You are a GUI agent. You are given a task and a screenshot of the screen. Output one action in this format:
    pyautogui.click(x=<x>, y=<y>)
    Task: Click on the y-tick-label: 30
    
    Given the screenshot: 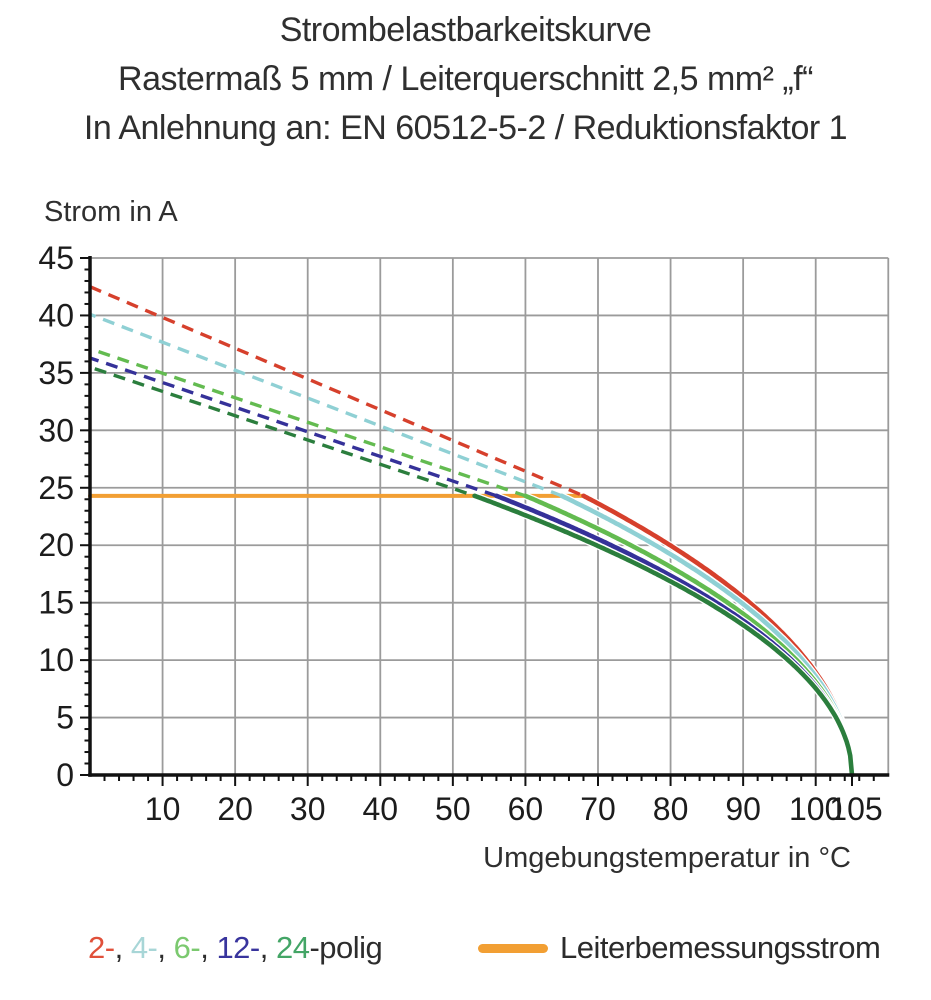 What is the action you would take?
    pyautogui.click(x=56, y=430)
    